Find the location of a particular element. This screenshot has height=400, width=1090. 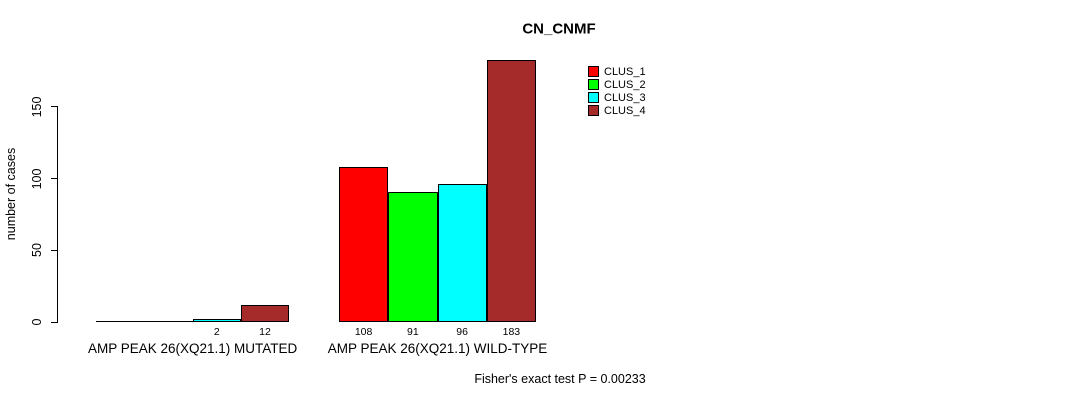

legend-label-clus_2: CLUS_2 is located at coordinates (625, 84).